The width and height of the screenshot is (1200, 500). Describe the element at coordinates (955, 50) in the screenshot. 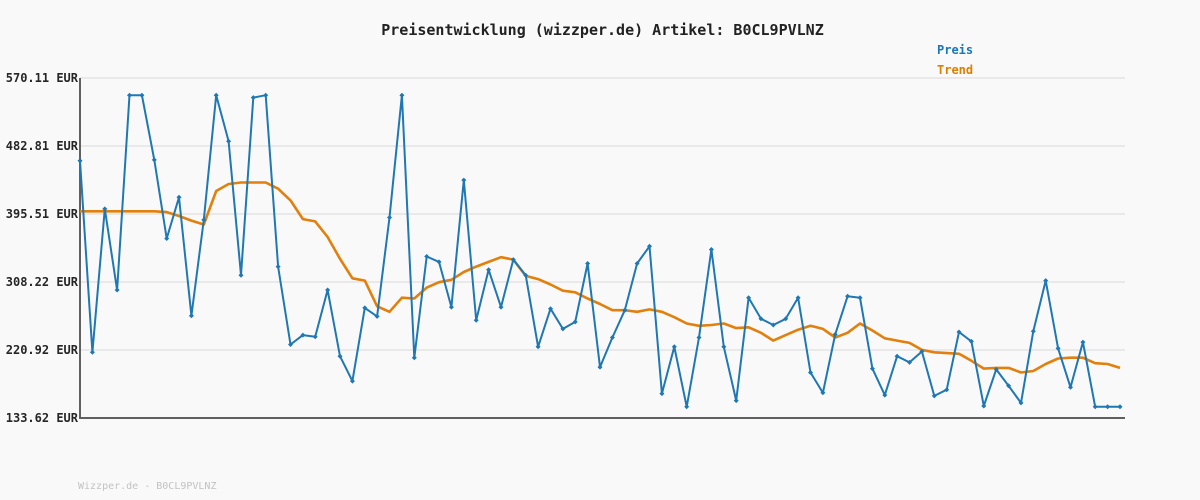

I see `legend-preis-label: Preis` at that location.